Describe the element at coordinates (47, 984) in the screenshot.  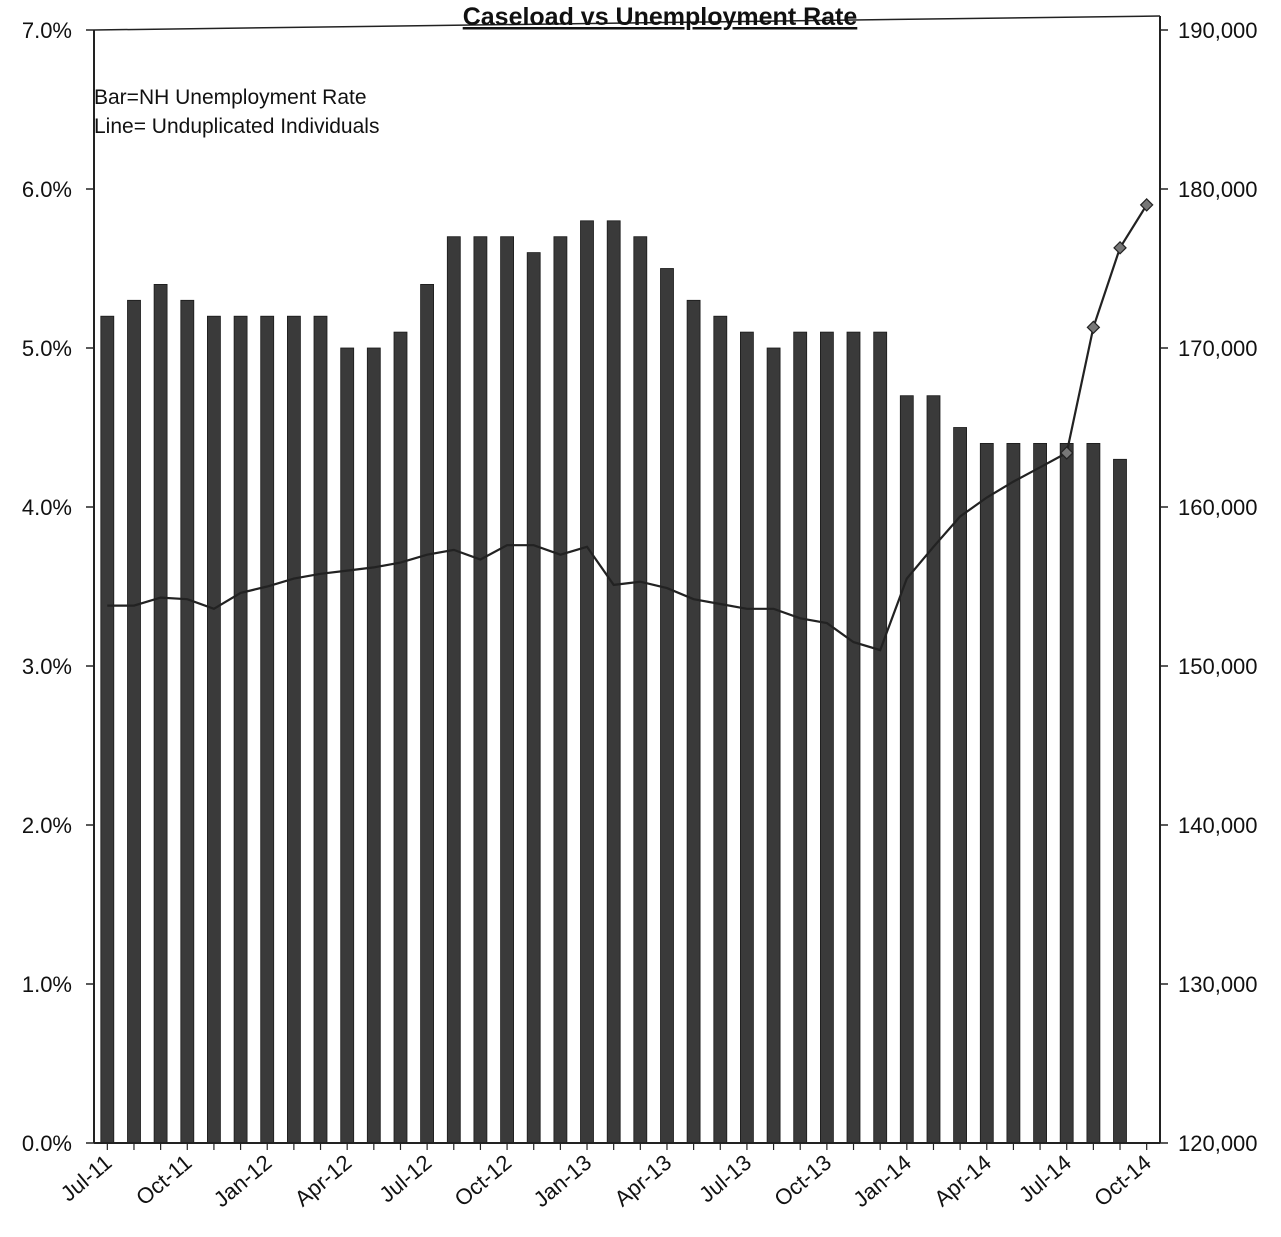
I see `left-tick-label: 1.0%` at that location.